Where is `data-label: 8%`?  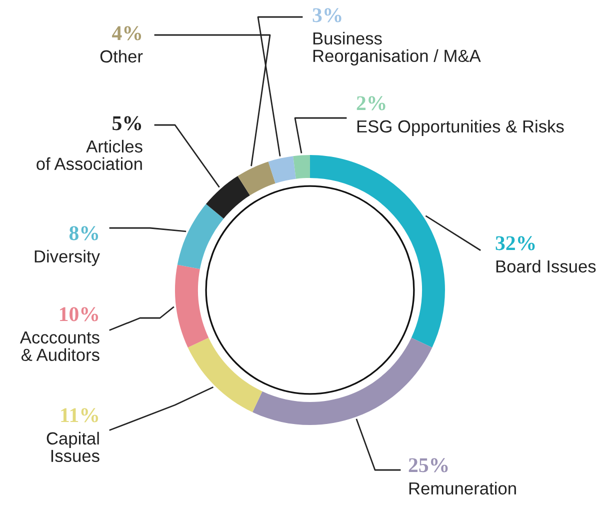 data-label: 8% is located at coordinates (83, 233).